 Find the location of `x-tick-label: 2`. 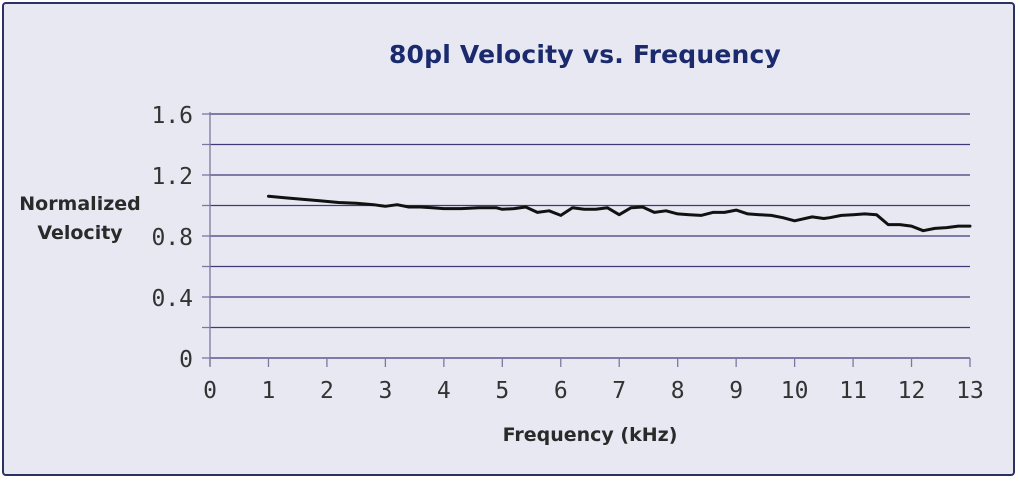

x-tick-label: 2 is located at coordinates (327, 391).